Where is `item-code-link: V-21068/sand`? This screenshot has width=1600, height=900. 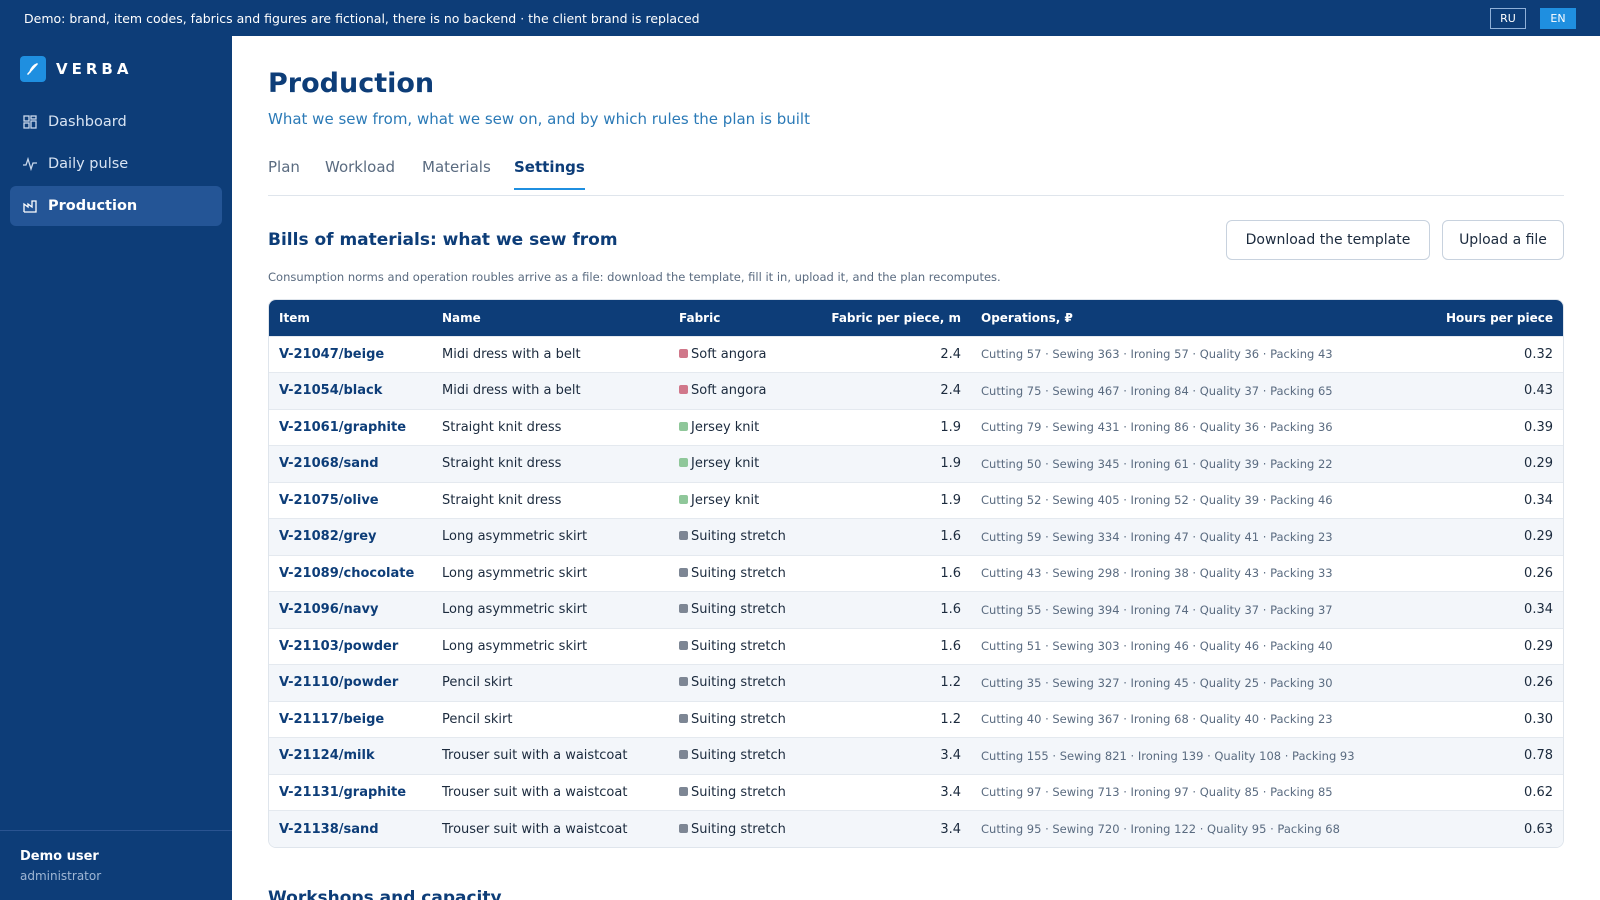
item-code-link: V-21068/sand is located at coordinates (329, 464).